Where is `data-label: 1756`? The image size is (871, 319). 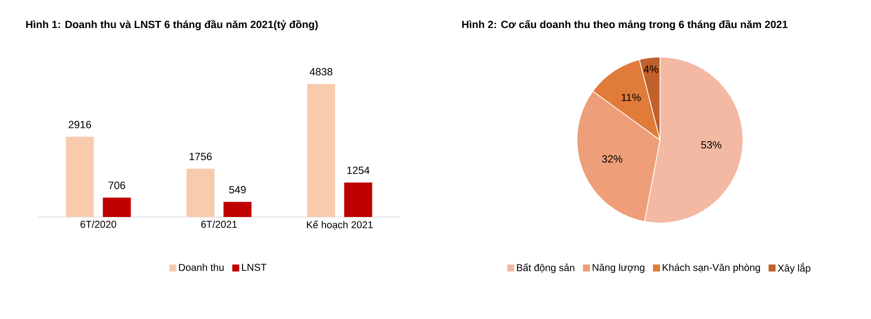 data-label: 1756 is located at coordinates (201, 156).